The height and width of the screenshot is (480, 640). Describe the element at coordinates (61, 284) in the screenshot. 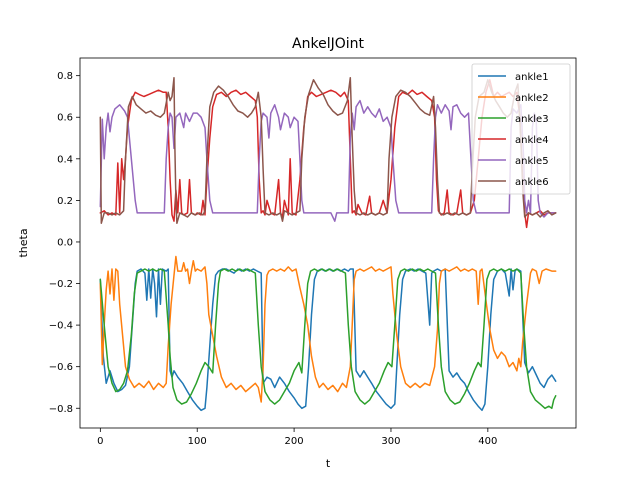

I see `y-tick-label: −0.2` at that location.